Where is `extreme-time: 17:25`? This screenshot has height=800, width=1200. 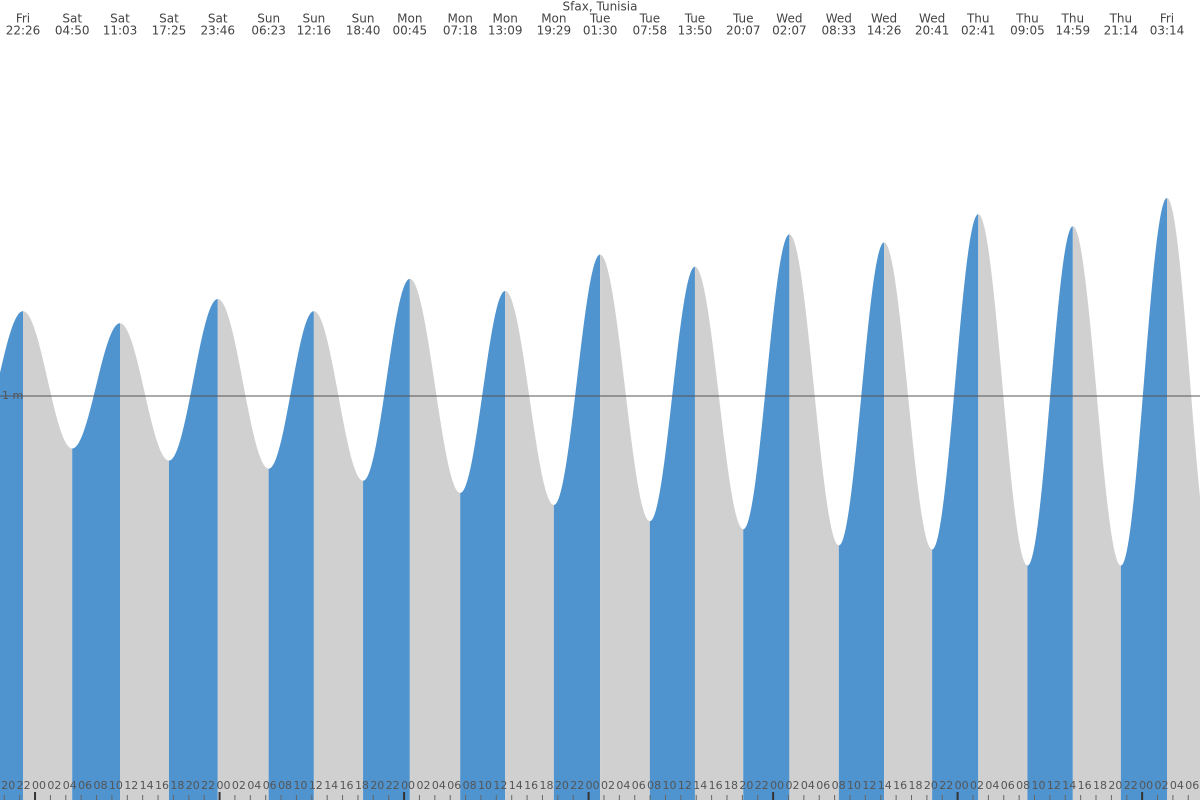
extreme-time: 17:25 is located at coordinates (169, 31).